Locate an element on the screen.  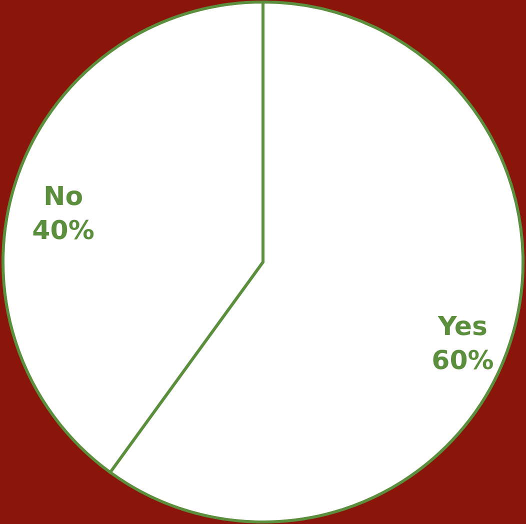
data-label: 60% is located at coordinates (463, 361).